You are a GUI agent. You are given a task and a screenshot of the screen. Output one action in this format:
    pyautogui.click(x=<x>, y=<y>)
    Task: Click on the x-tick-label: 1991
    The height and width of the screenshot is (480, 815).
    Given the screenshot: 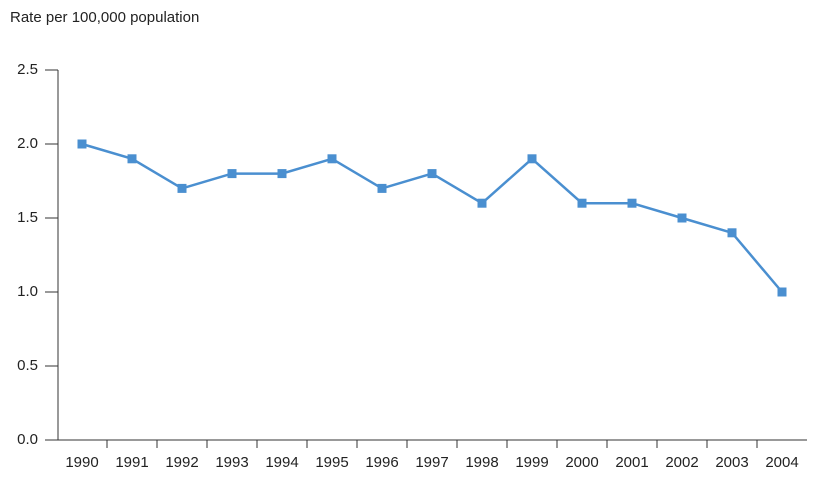 What is the action you would take?
    pyautogui.click(x=131, y=462)
    